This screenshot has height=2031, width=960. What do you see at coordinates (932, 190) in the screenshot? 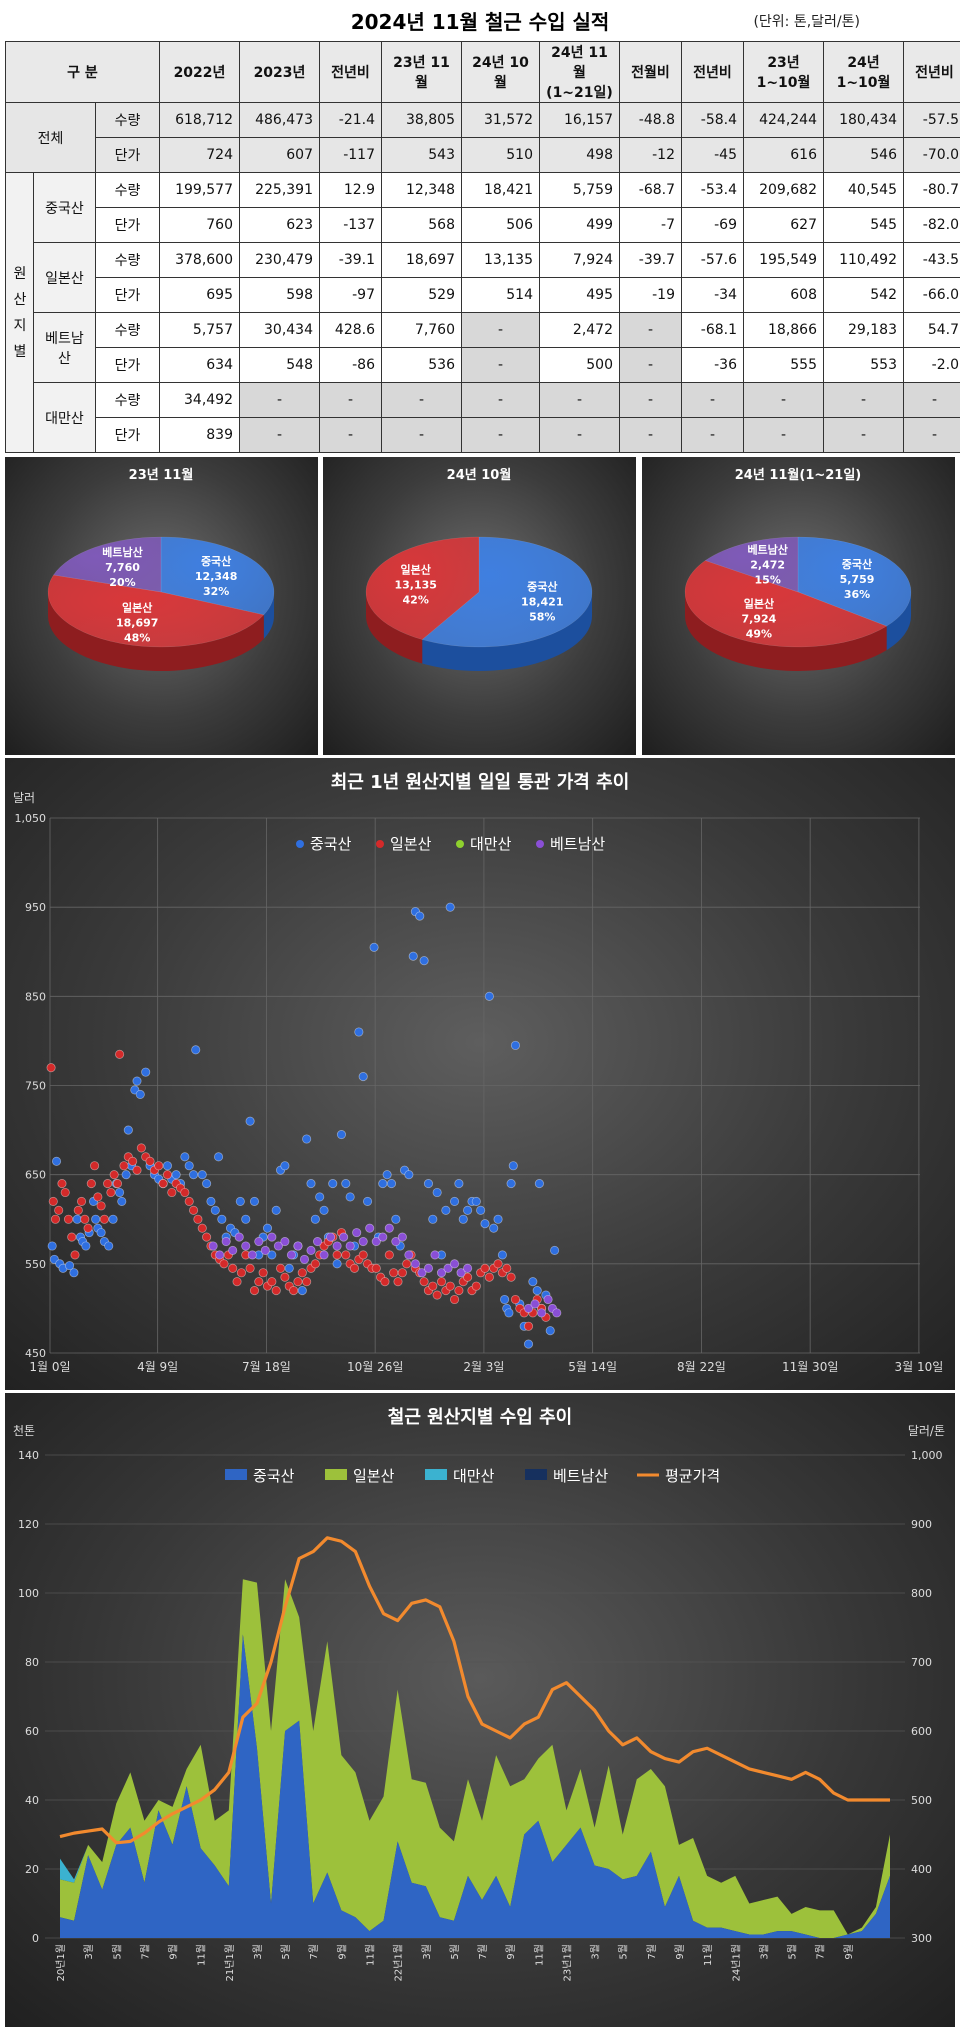
I see `table-cell: -80.7` at bounding box center [932, 190].